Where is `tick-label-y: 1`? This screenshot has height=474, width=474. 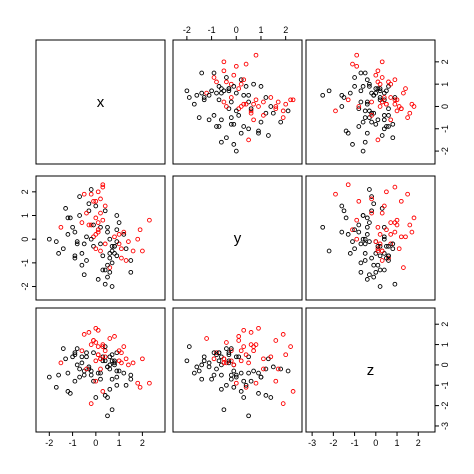
tick-label-y: 1 is located at coordinates (260, 30).